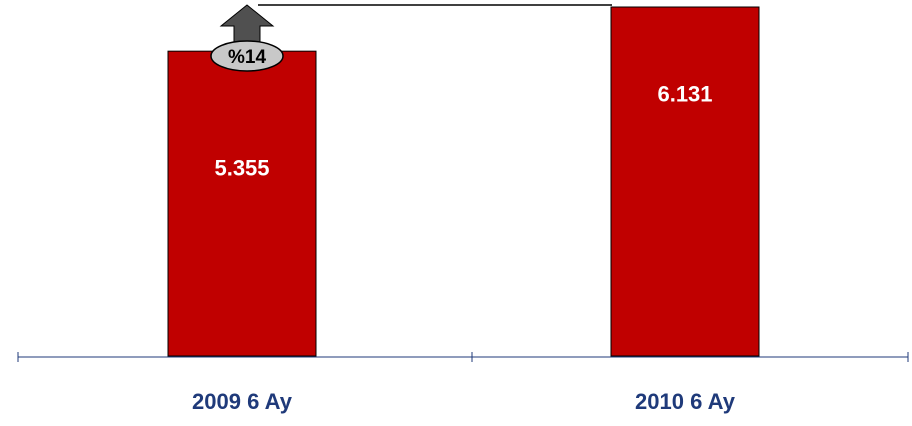 The image size is (912, 426). I want to click on bar-value-label-1: 5.355, so click(241, 168).